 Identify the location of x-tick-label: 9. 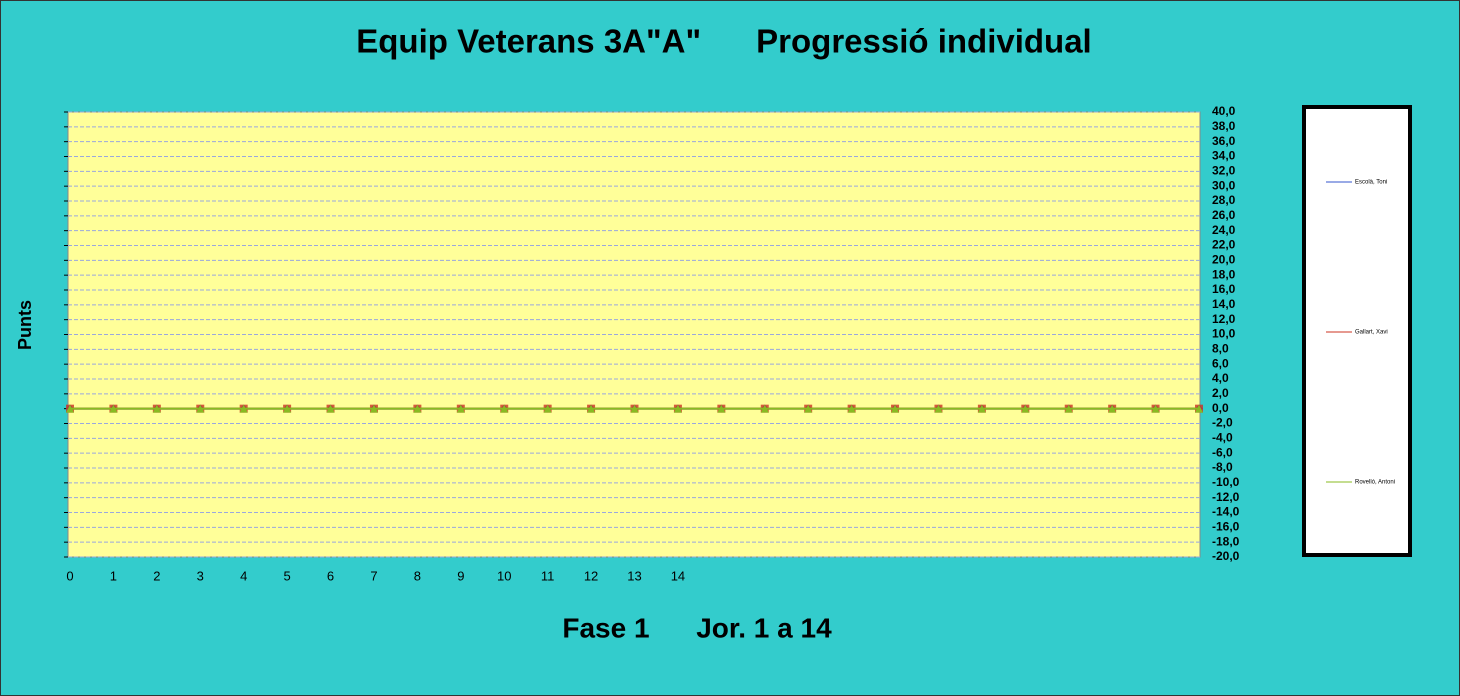
(460, 575).